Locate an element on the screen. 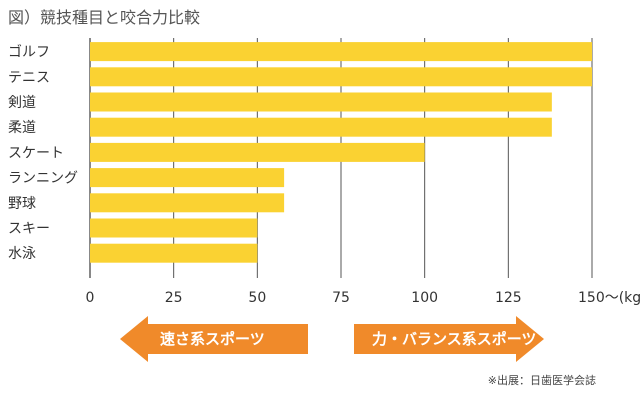 The height and width of the screenshot is (401, 640). x-tick-label: 25 is located at coordinates (174, 298).